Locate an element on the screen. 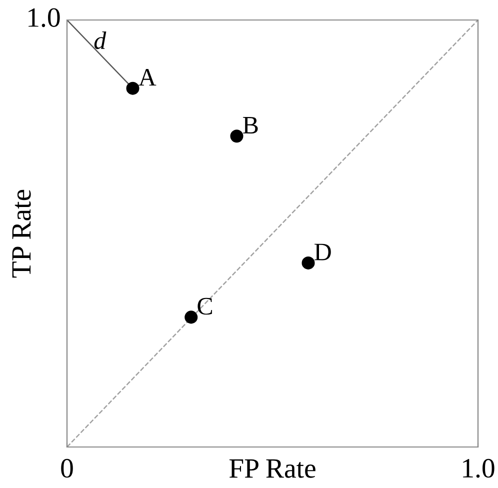 This screenshot has height=488, width=498. x-axis-title: FP Rate is located at coordinates (272, 468).